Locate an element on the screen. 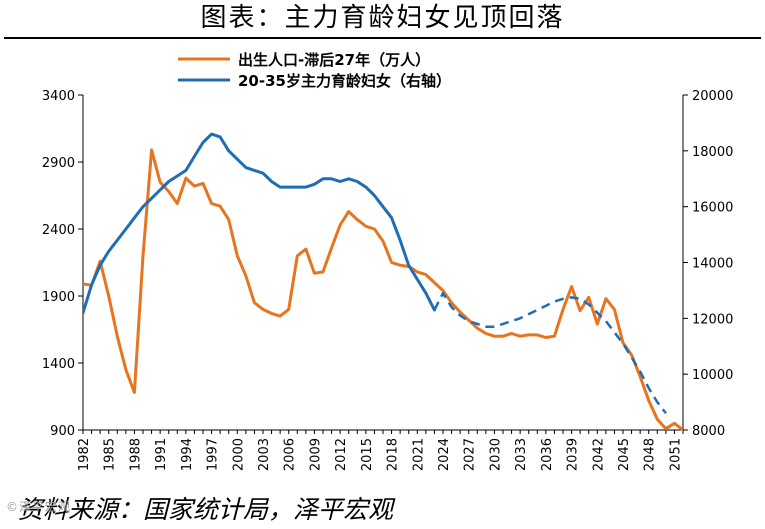  x-tick-label: 1997 is located at coordinates (213, 454).